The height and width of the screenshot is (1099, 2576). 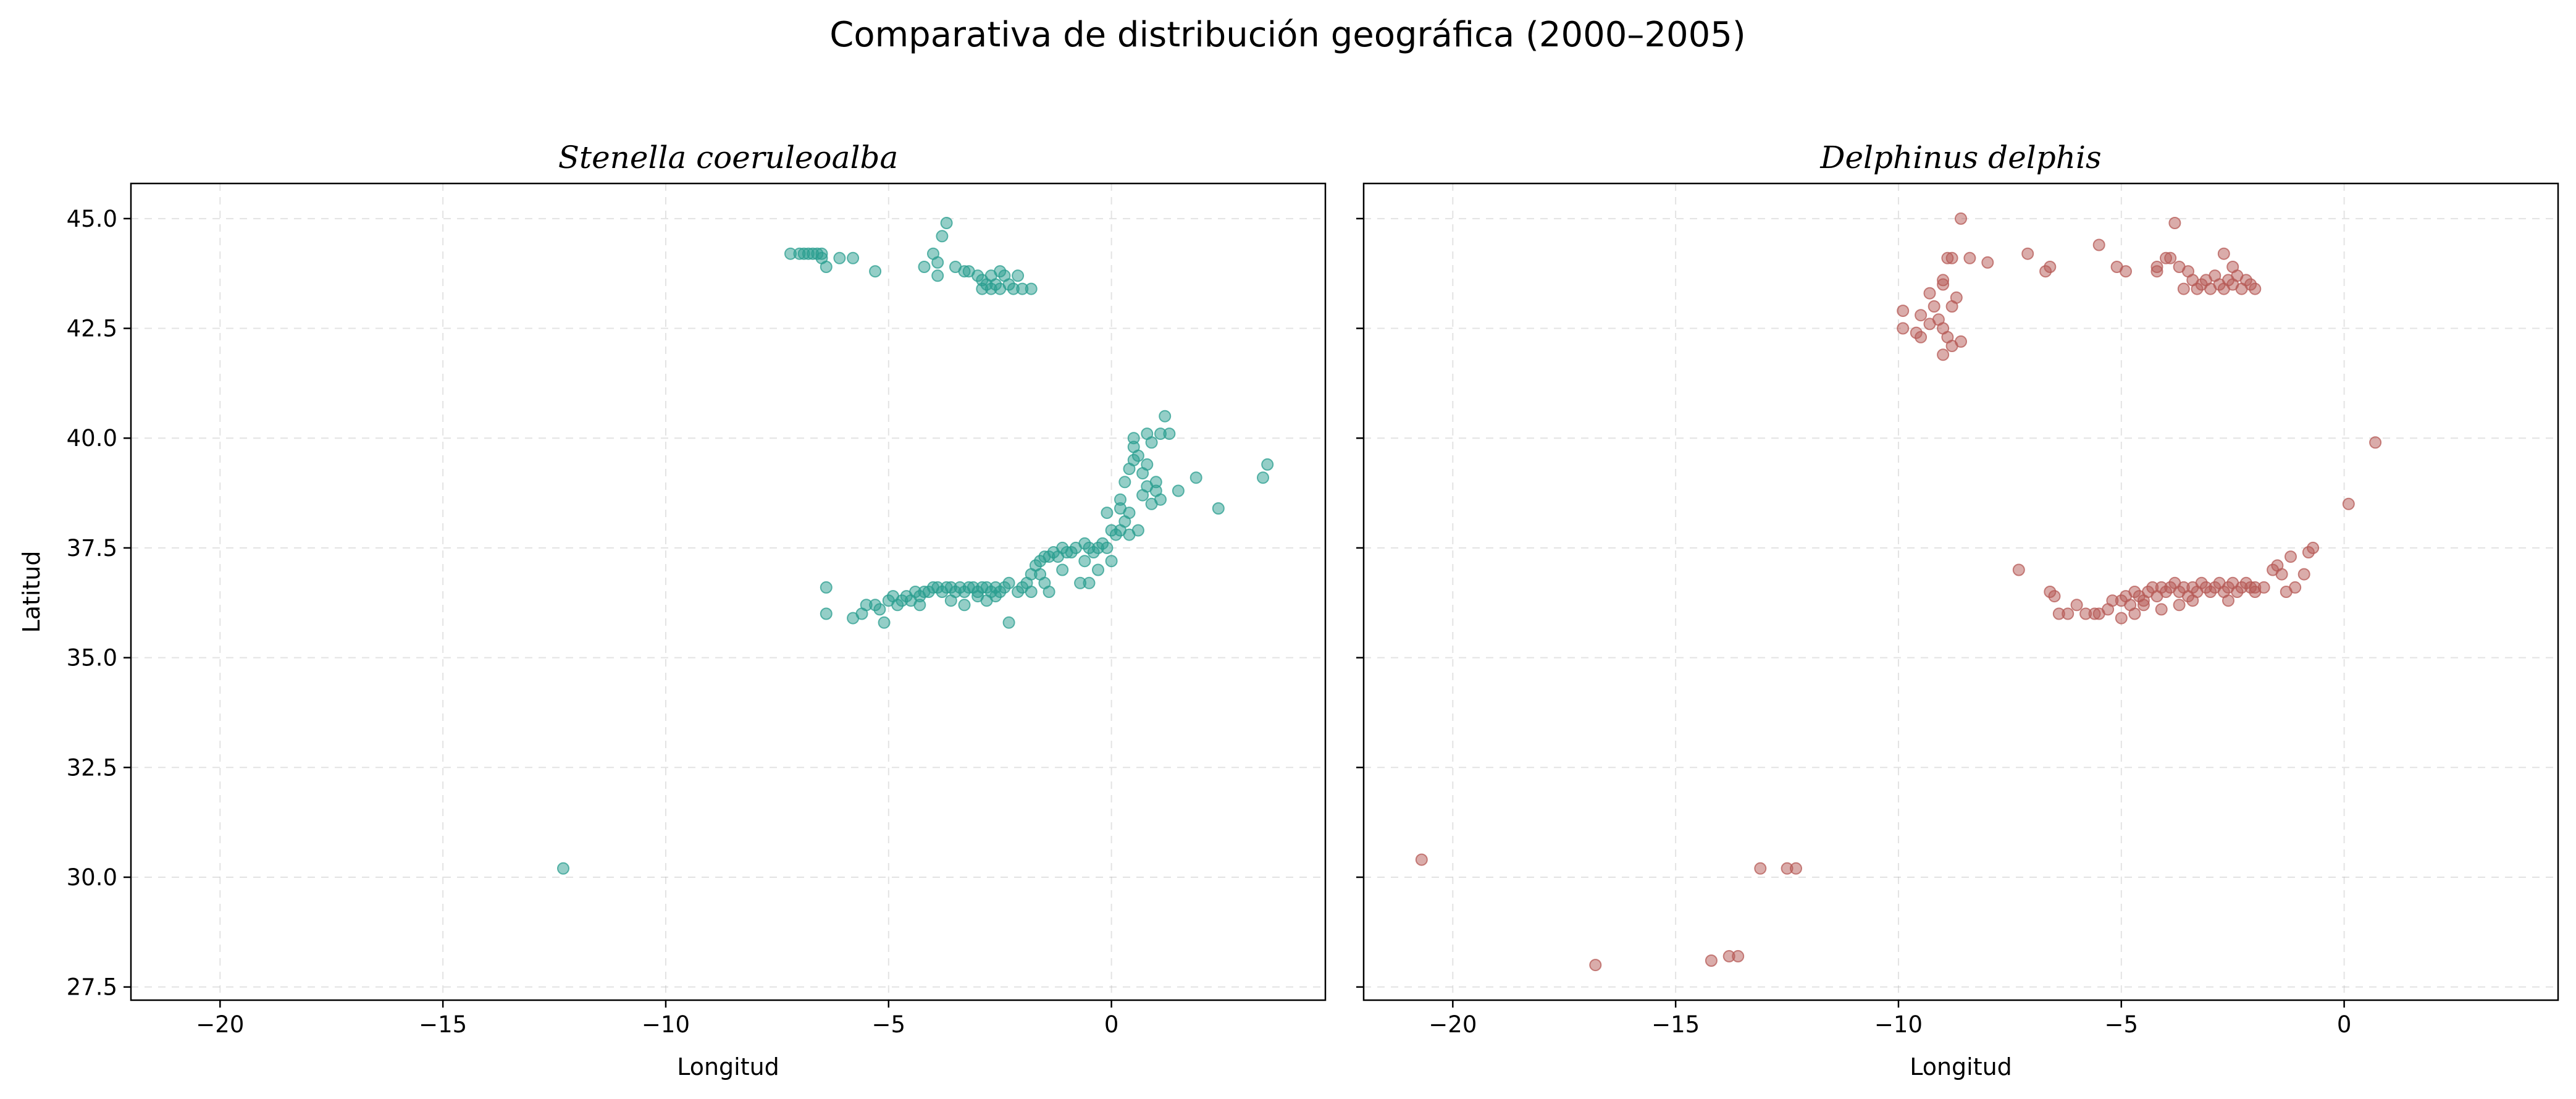 I want to click on y-tick-label: 37.5, so click(x=92, y=548).